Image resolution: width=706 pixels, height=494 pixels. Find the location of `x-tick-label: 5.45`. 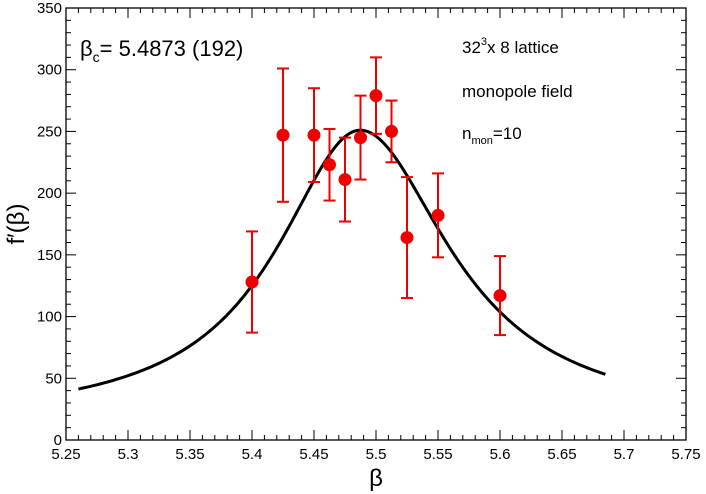

x-tick-label: 5.45 is located at coordinates (313, 454).